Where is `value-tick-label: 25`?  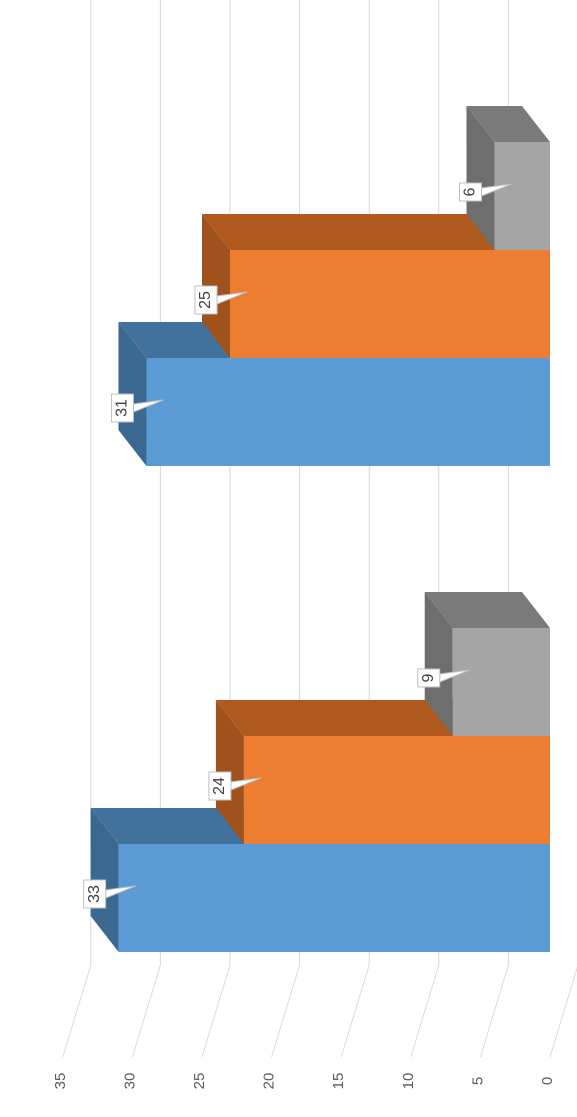
value-tick-label: 25 is located at coordinates (199, 1081).